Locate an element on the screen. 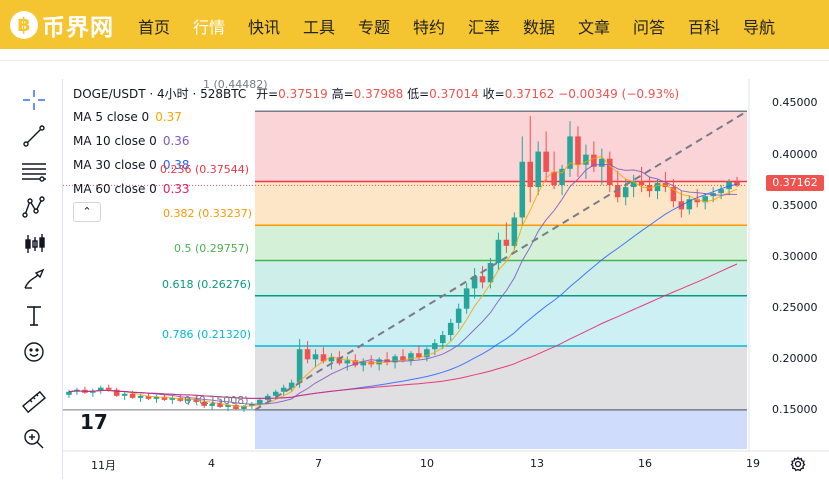 The width and height of the screenshot is (829, 484). fib-label-1: 1 (0.44482) is located at coordinates (235, 84).